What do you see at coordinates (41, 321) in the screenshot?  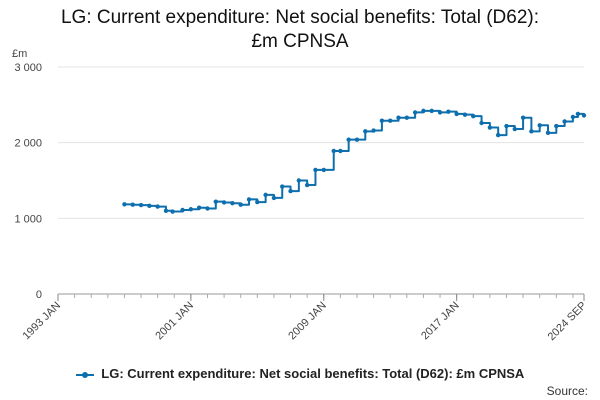 I see `x-tick-label: 1993 JAN` at bounding box center [41, 321].